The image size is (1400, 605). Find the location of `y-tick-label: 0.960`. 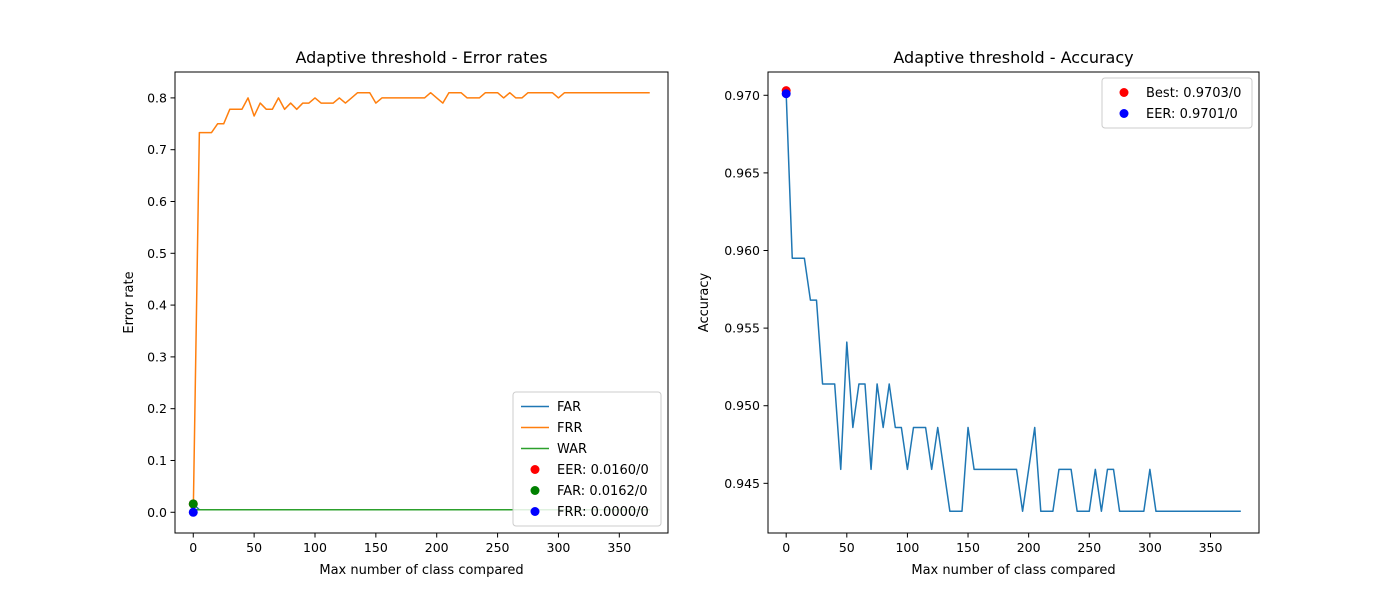

y-tick-label: 0.960 is located at coordinates (742, 250).